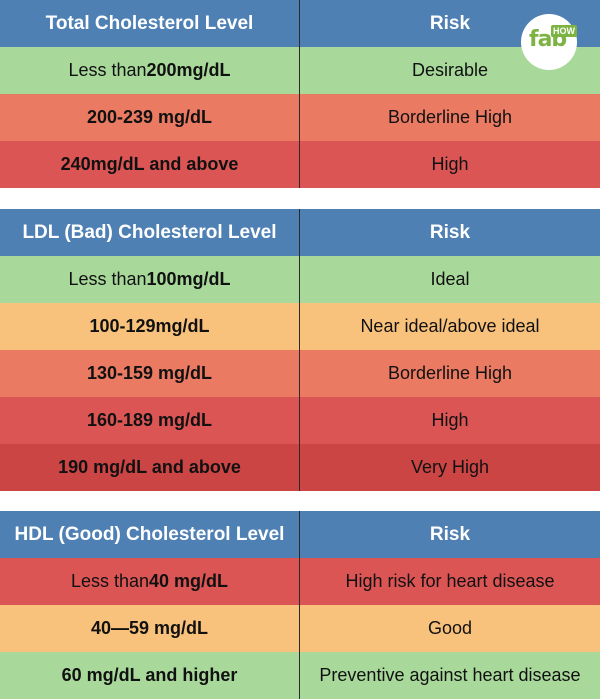  I want to click on level-cell: 40—59 mg/dL, so click(150, 628).